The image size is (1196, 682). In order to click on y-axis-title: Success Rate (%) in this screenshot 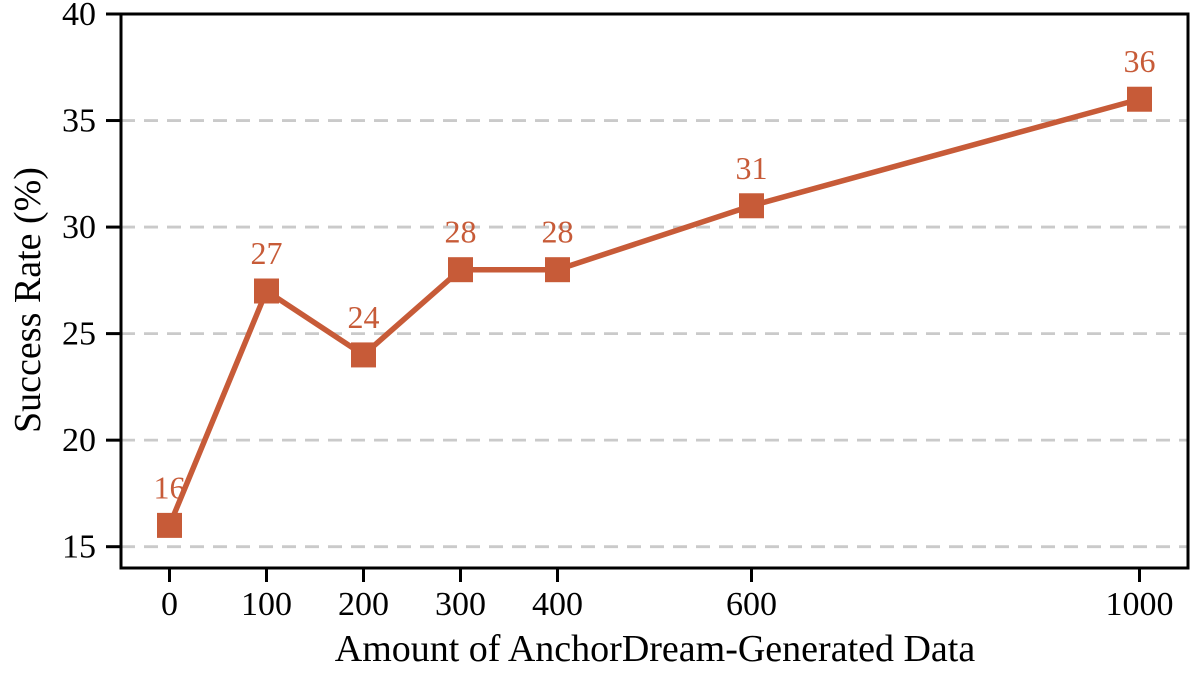, I will do `click(28, 300)`.